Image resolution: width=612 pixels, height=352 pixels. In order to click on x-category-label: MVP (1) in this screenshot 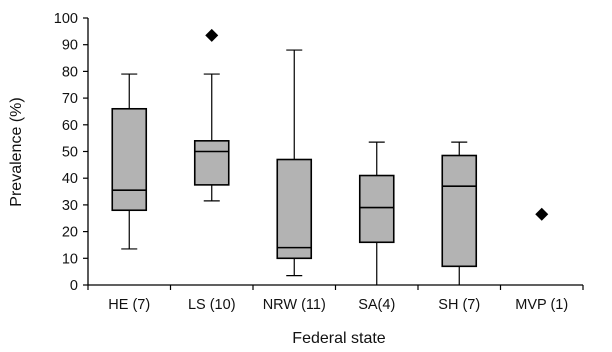, I will do `click(541, 305)`.